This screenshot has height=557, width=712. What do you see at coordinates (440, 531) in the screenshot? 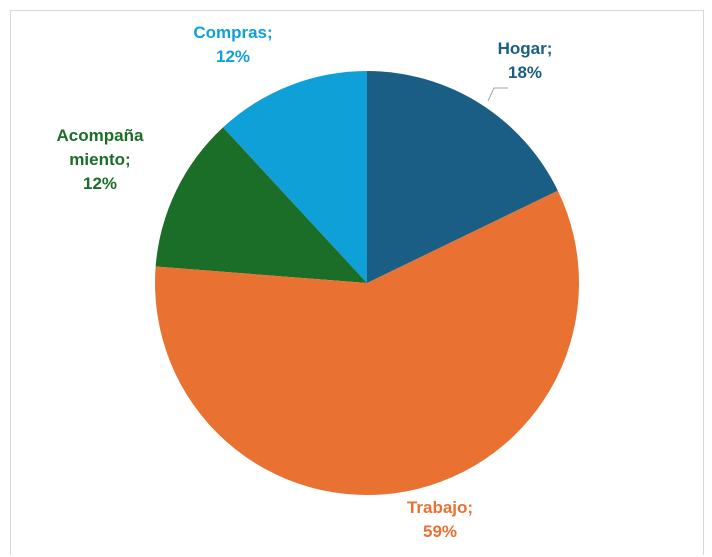
I see `value-label: 59%` at bounding box center [440, 531].